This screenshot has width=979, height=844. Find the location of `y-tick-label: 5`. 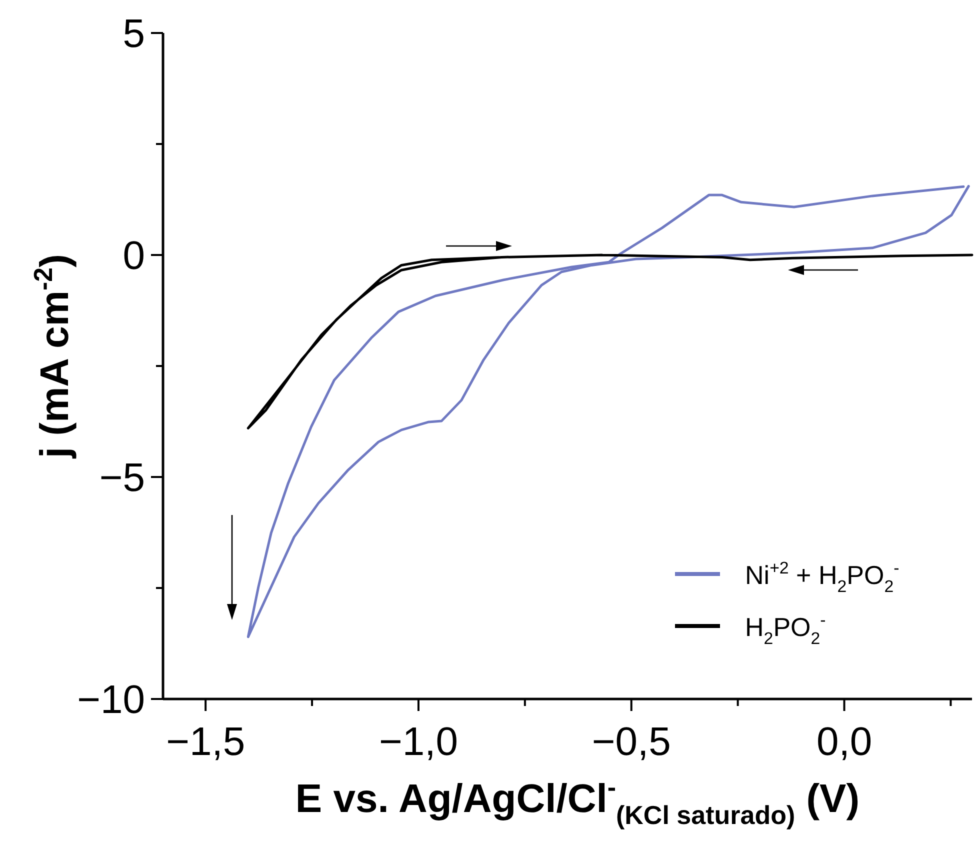

y-tick-label: 5 is located at coordinates (133, 34).